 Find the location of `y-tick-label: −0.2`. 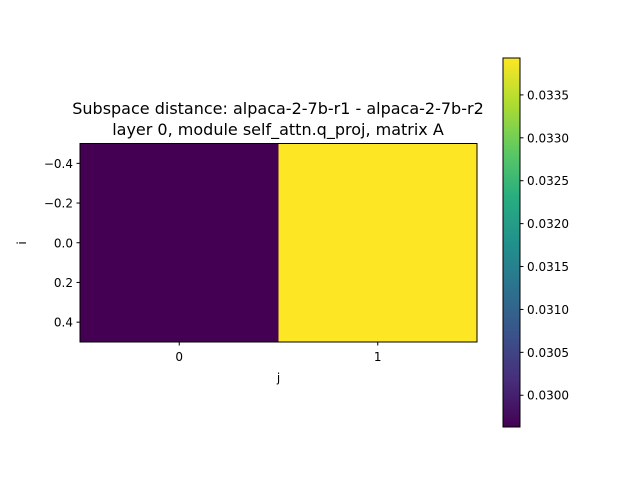

y-tick-label: −0.2 is located at coordinates (58, 204).